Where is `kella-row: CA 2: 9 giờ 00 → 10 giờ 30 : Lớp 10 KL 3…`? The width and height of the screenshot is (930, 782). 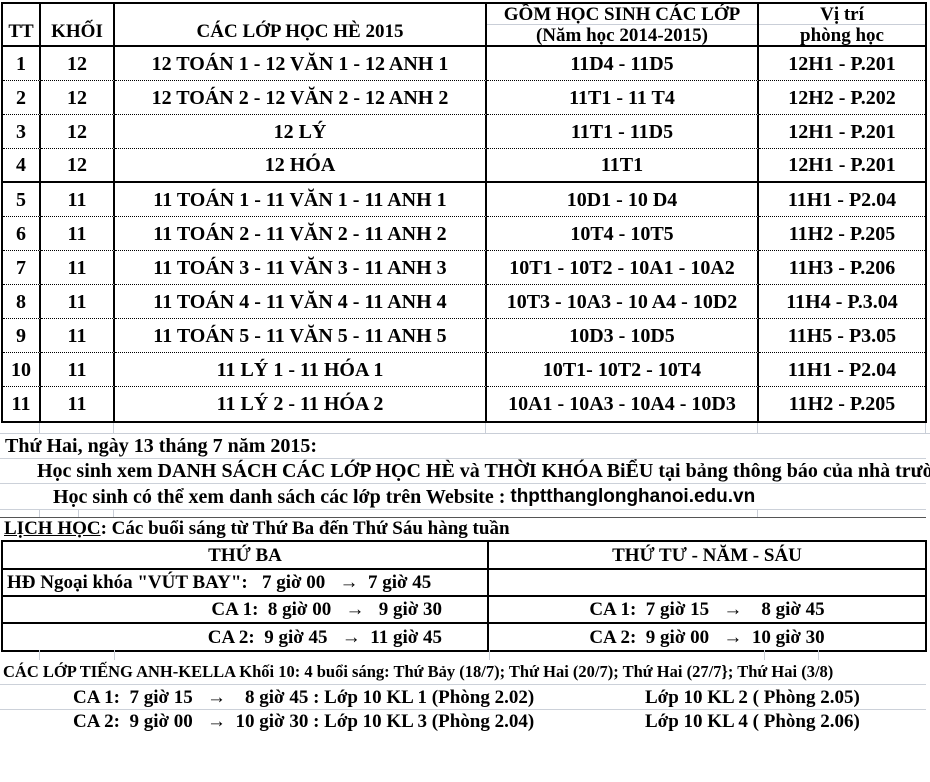
kella-row: CA 2: 9 giờ 00 → 10 giờ 30 : Lớp 10 KL 3… is located at coordinates (463, 722).